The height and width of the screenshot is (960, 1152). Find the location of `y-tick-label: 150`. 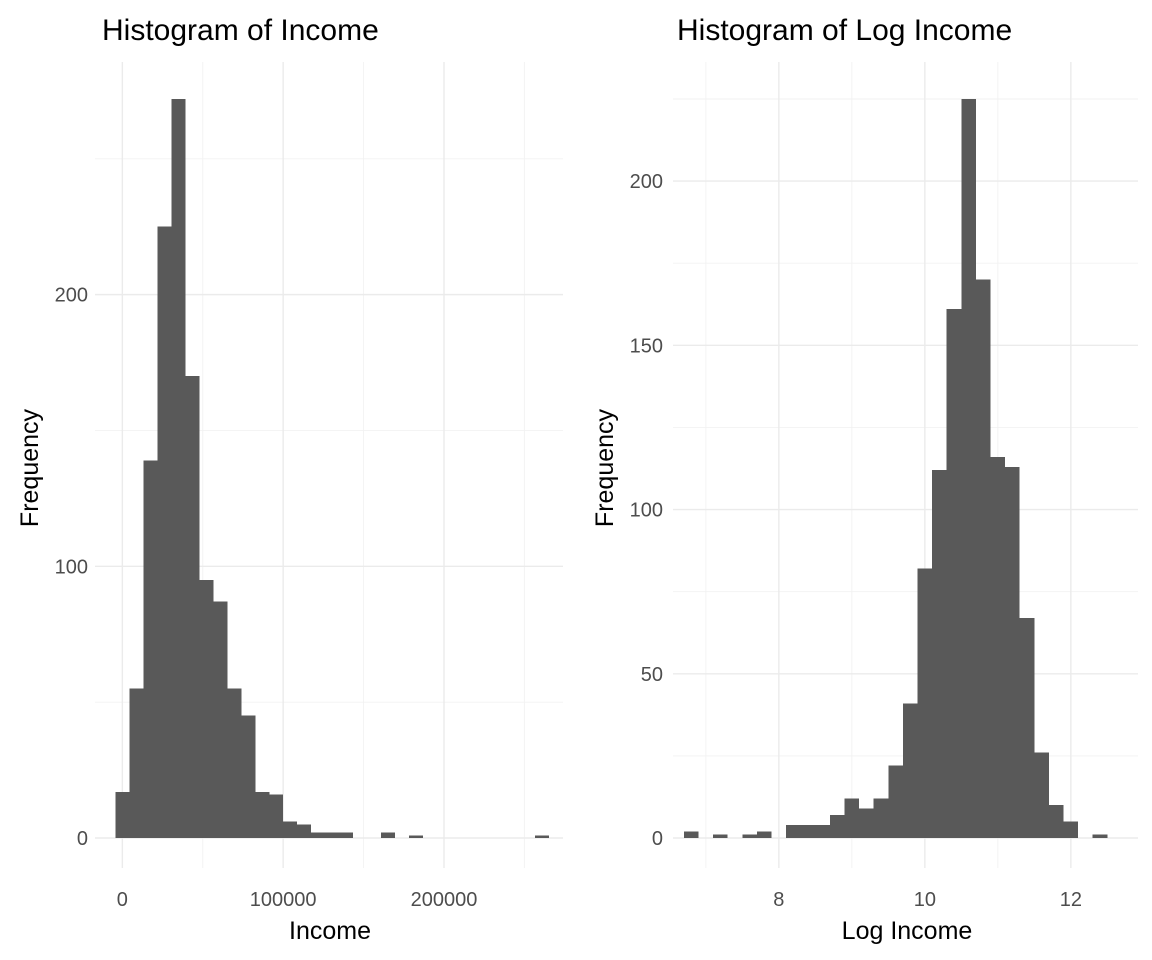

y-tick-label: 150 is located at coordinates (646, 346).